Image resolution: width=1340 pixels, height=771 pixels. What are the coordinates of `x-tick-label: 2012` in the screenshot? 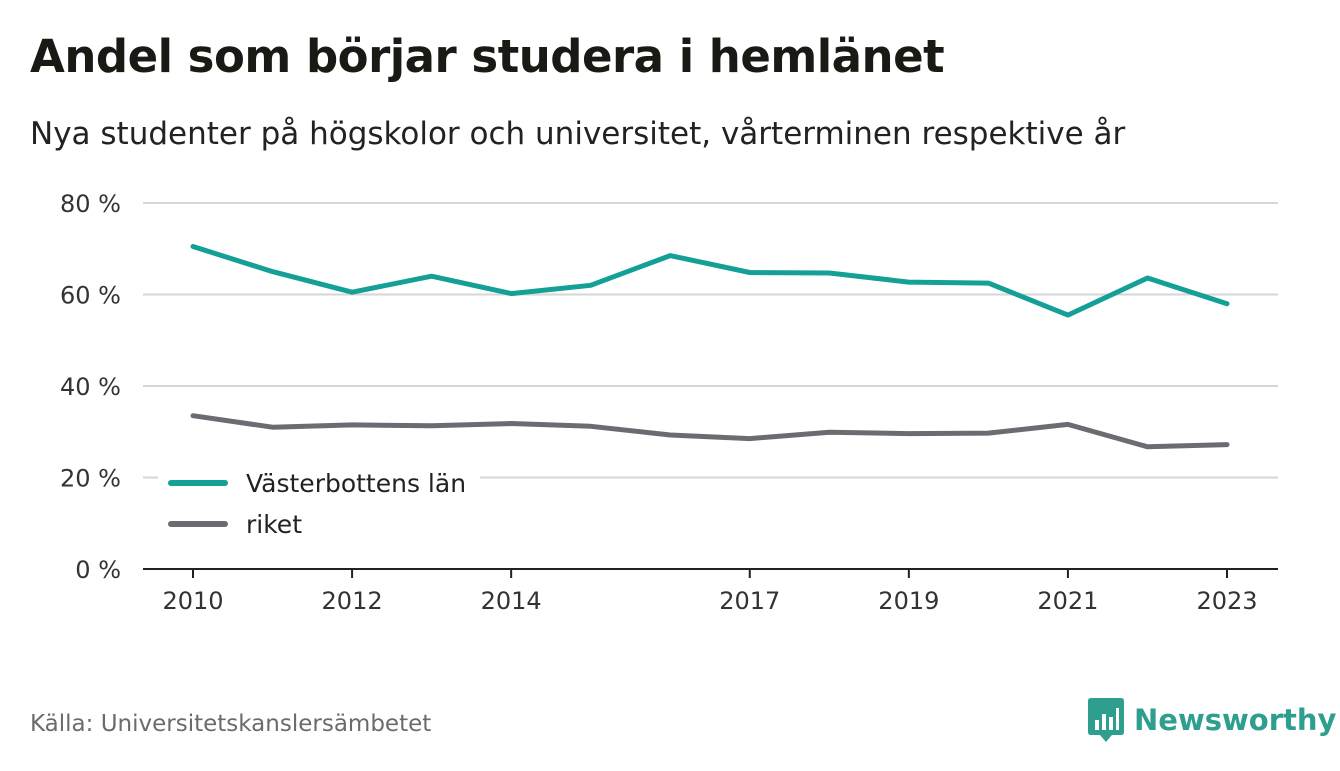 It's located at (352, 601).